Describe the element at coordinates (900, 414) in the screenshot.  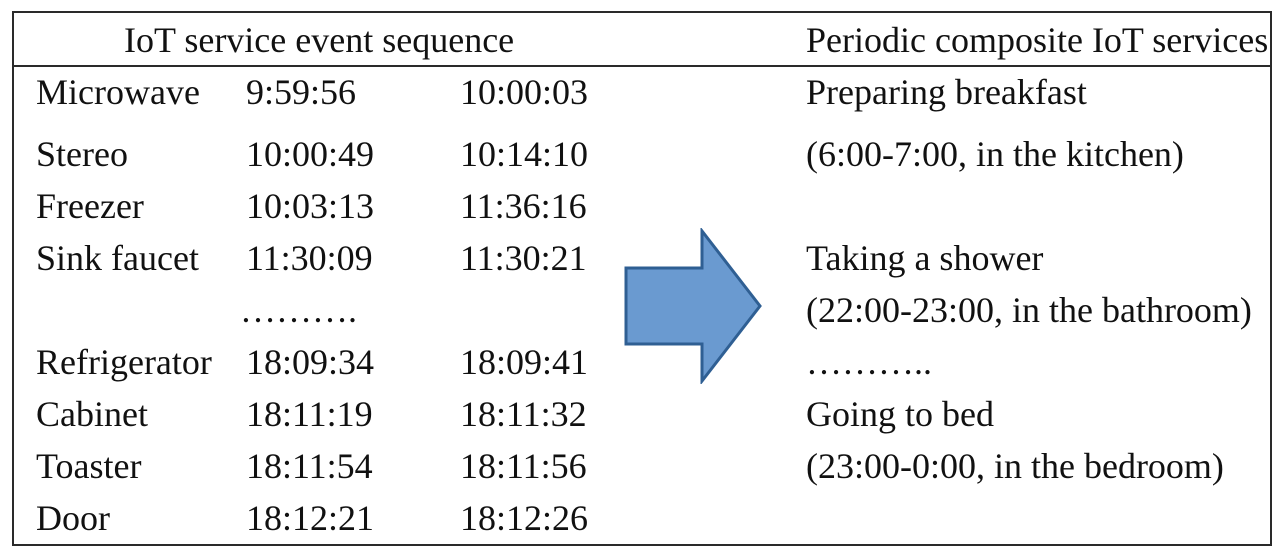
I see `service-name: Going to bed` at that location.